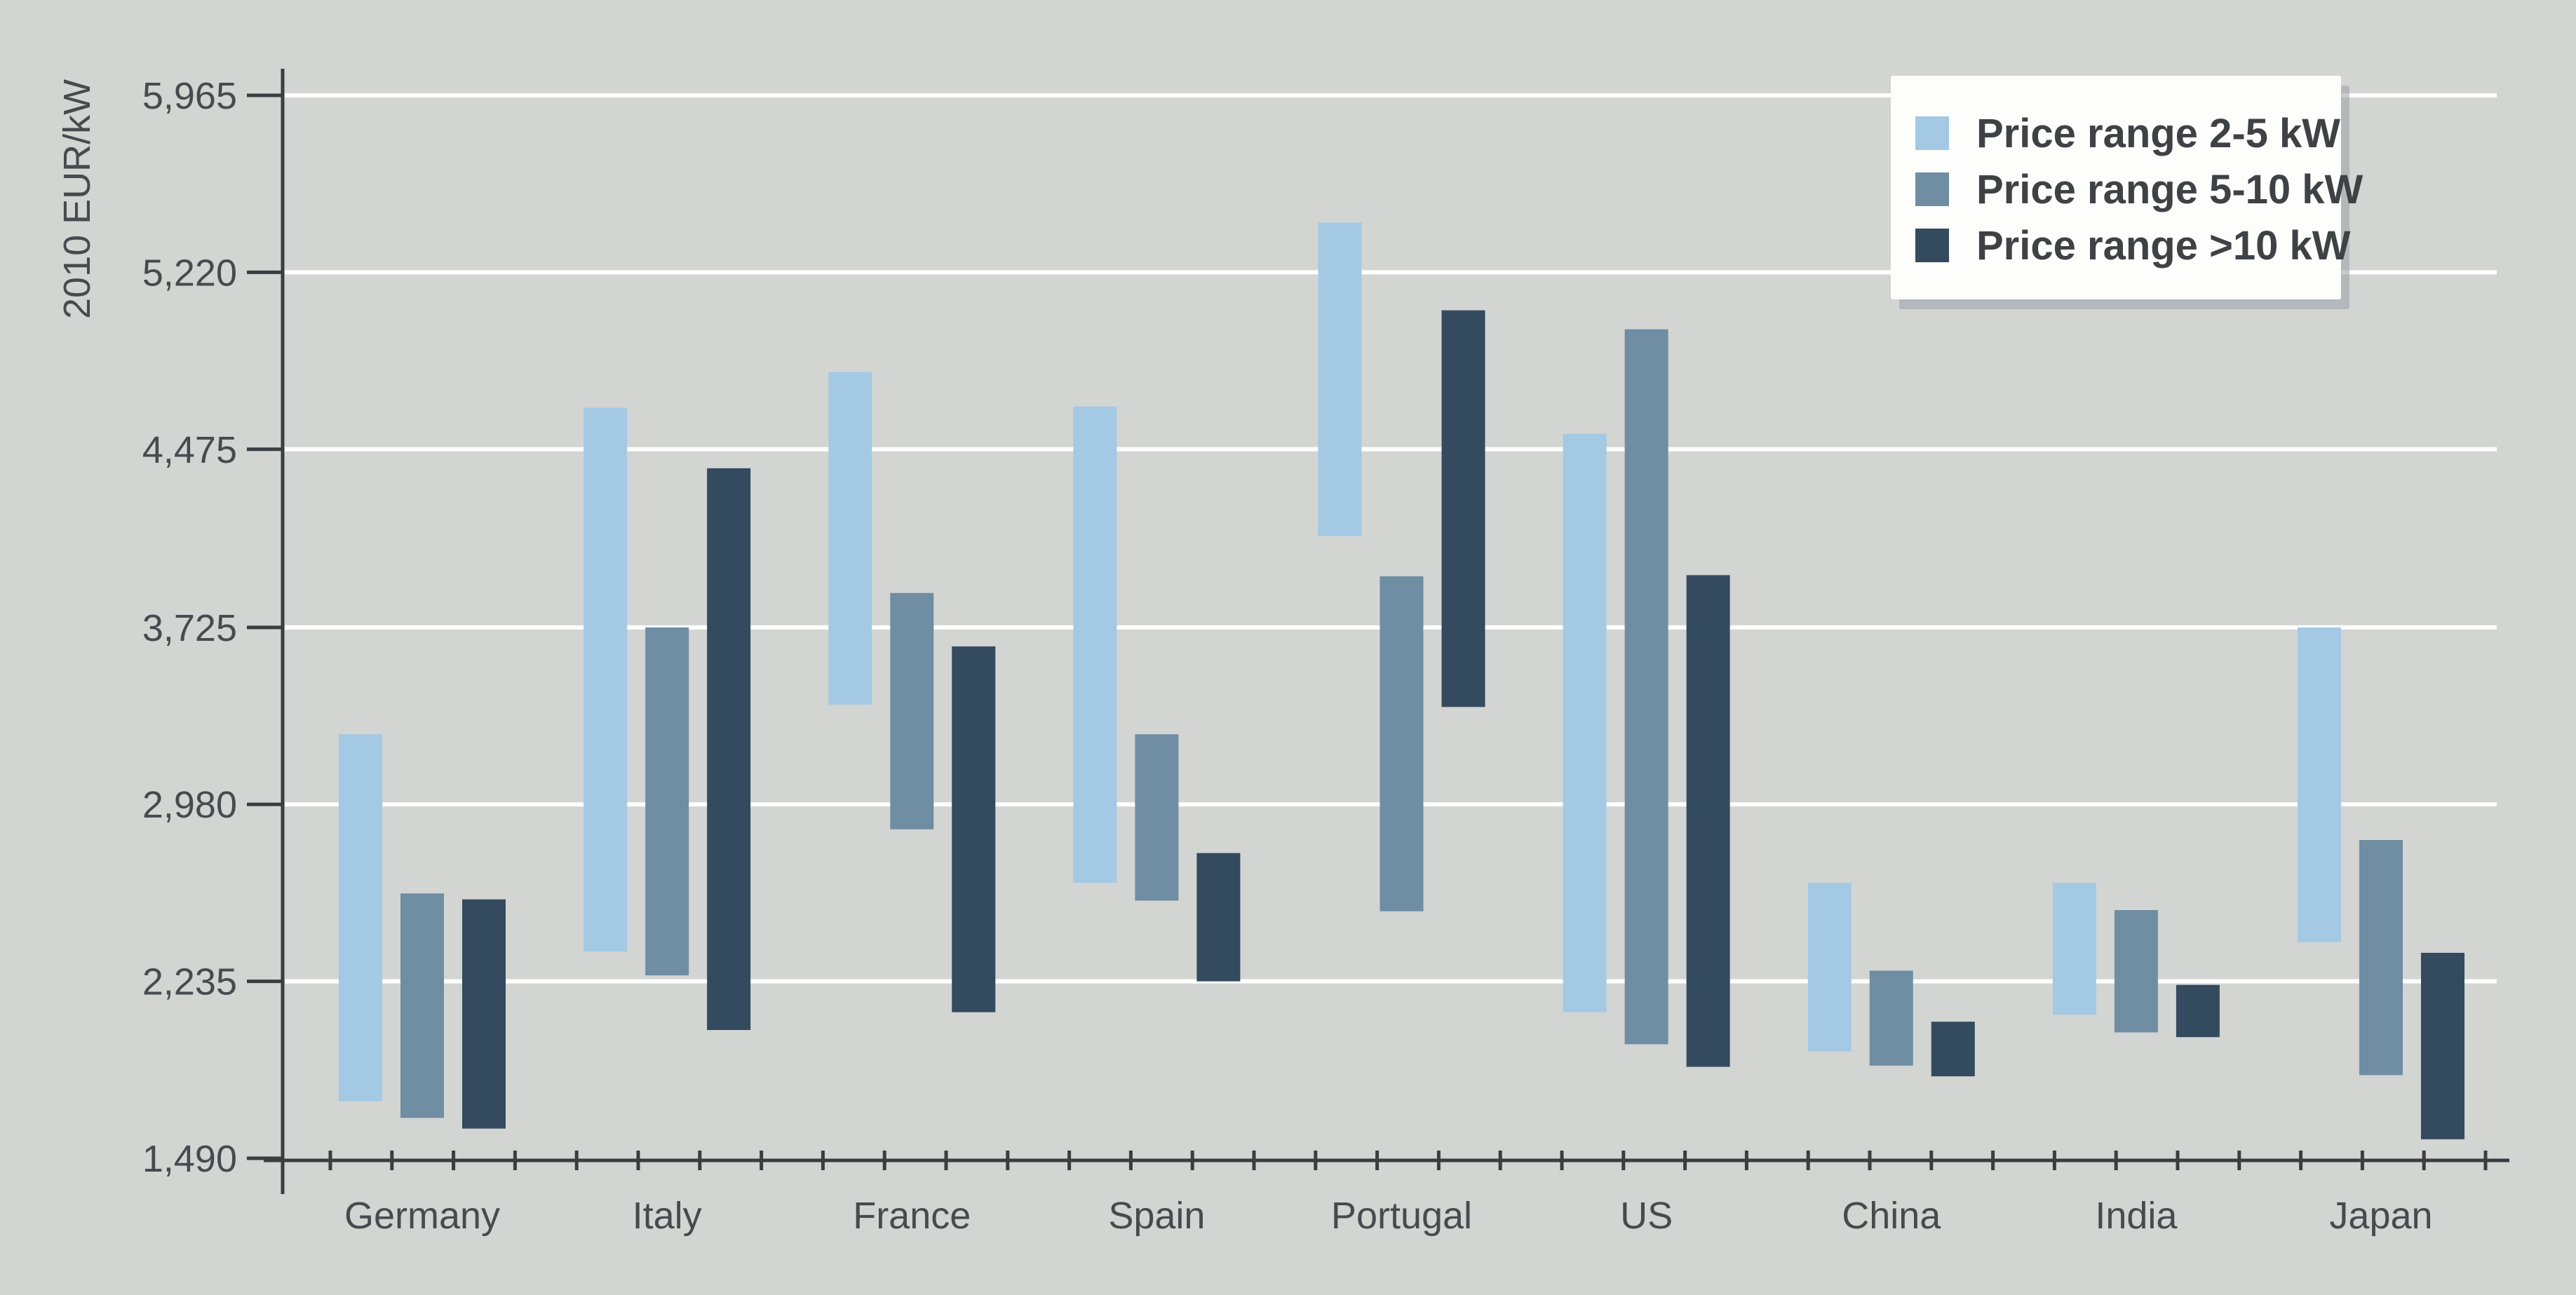  Describe the element at coordinates (1157, 817) in the screenshot. I see `bar-spain-price-range-5-10-kw` at that location.